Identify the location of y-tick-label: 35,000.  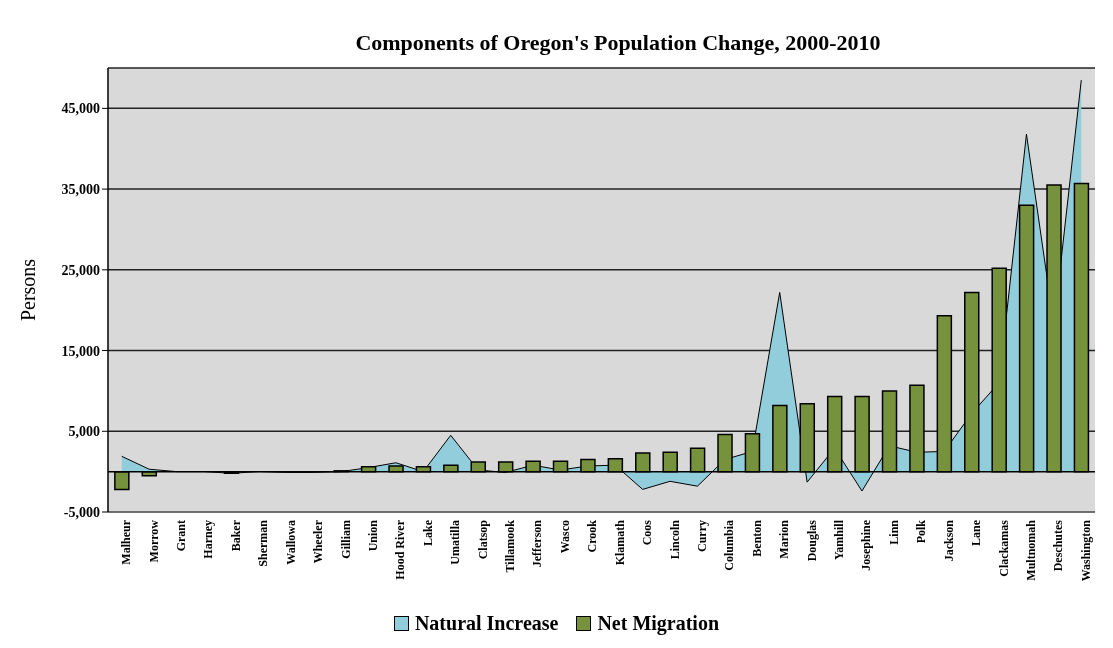
(80, 190).